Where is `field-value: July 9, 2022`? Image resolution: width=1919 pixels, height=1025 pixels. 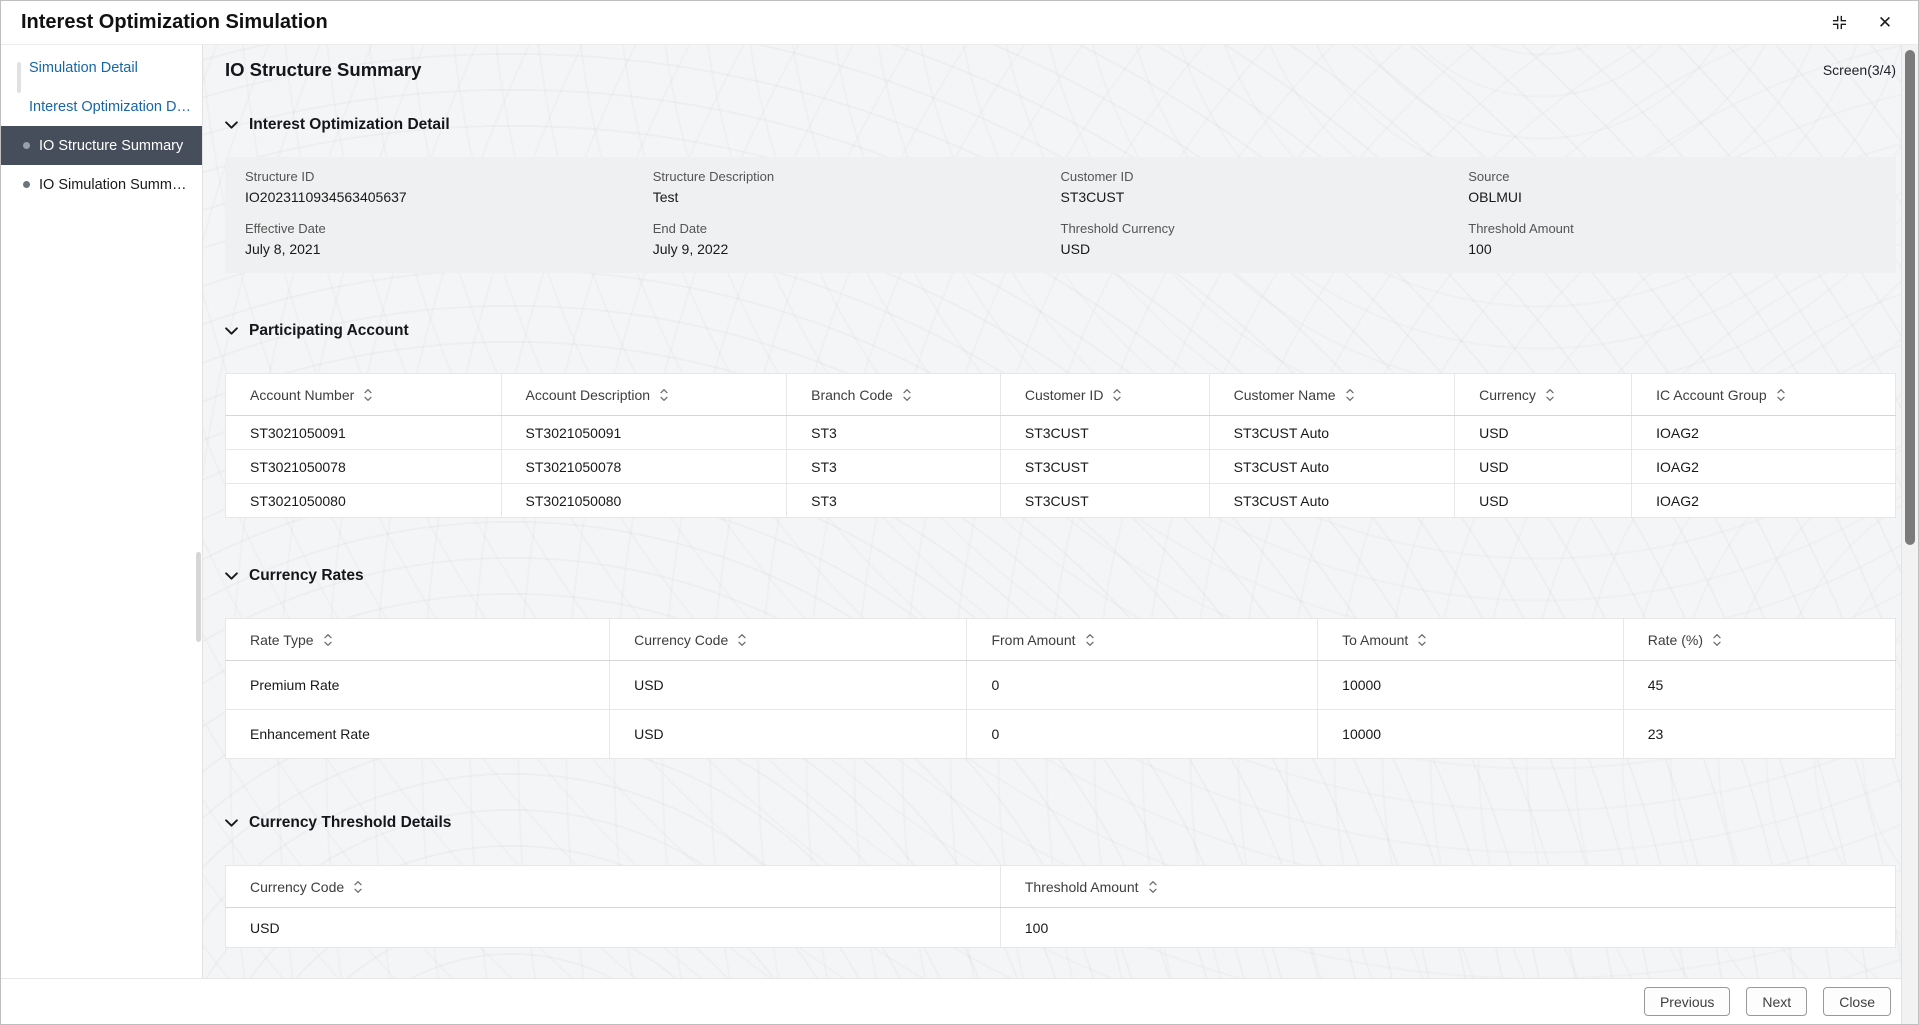 field-value: July 9, 2022 is located at coordinates (690, 249).